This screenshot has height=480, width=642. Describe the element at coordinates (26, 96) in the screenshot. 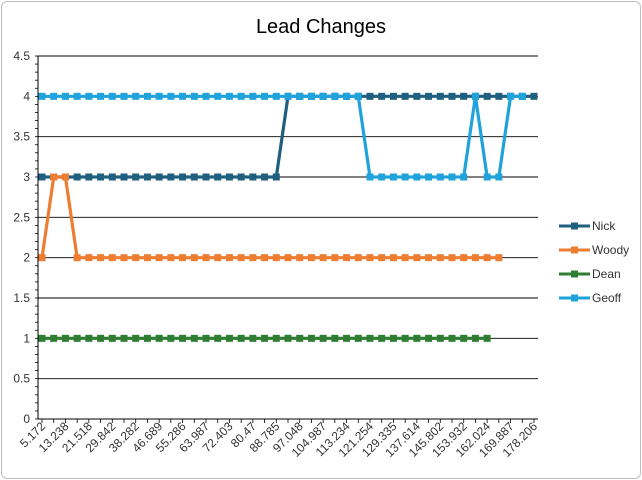

I see `y-tick-label: 4` at that location.